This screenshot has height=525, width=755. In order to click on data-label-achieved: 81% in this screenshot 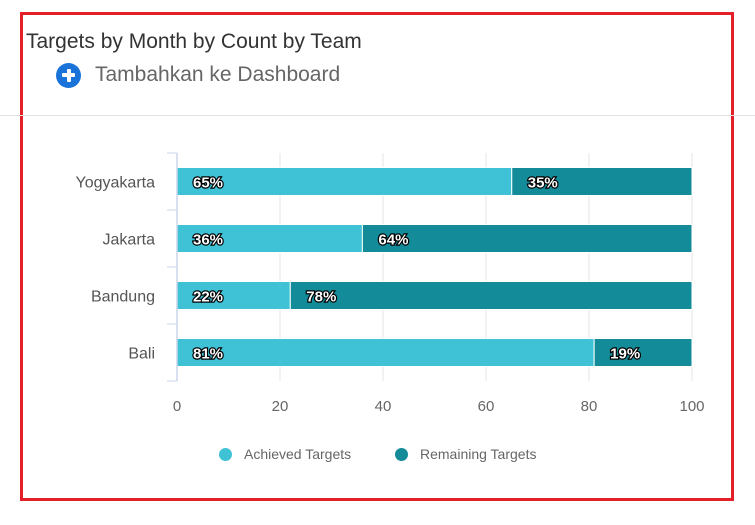, I will do `click(208, 354)`.